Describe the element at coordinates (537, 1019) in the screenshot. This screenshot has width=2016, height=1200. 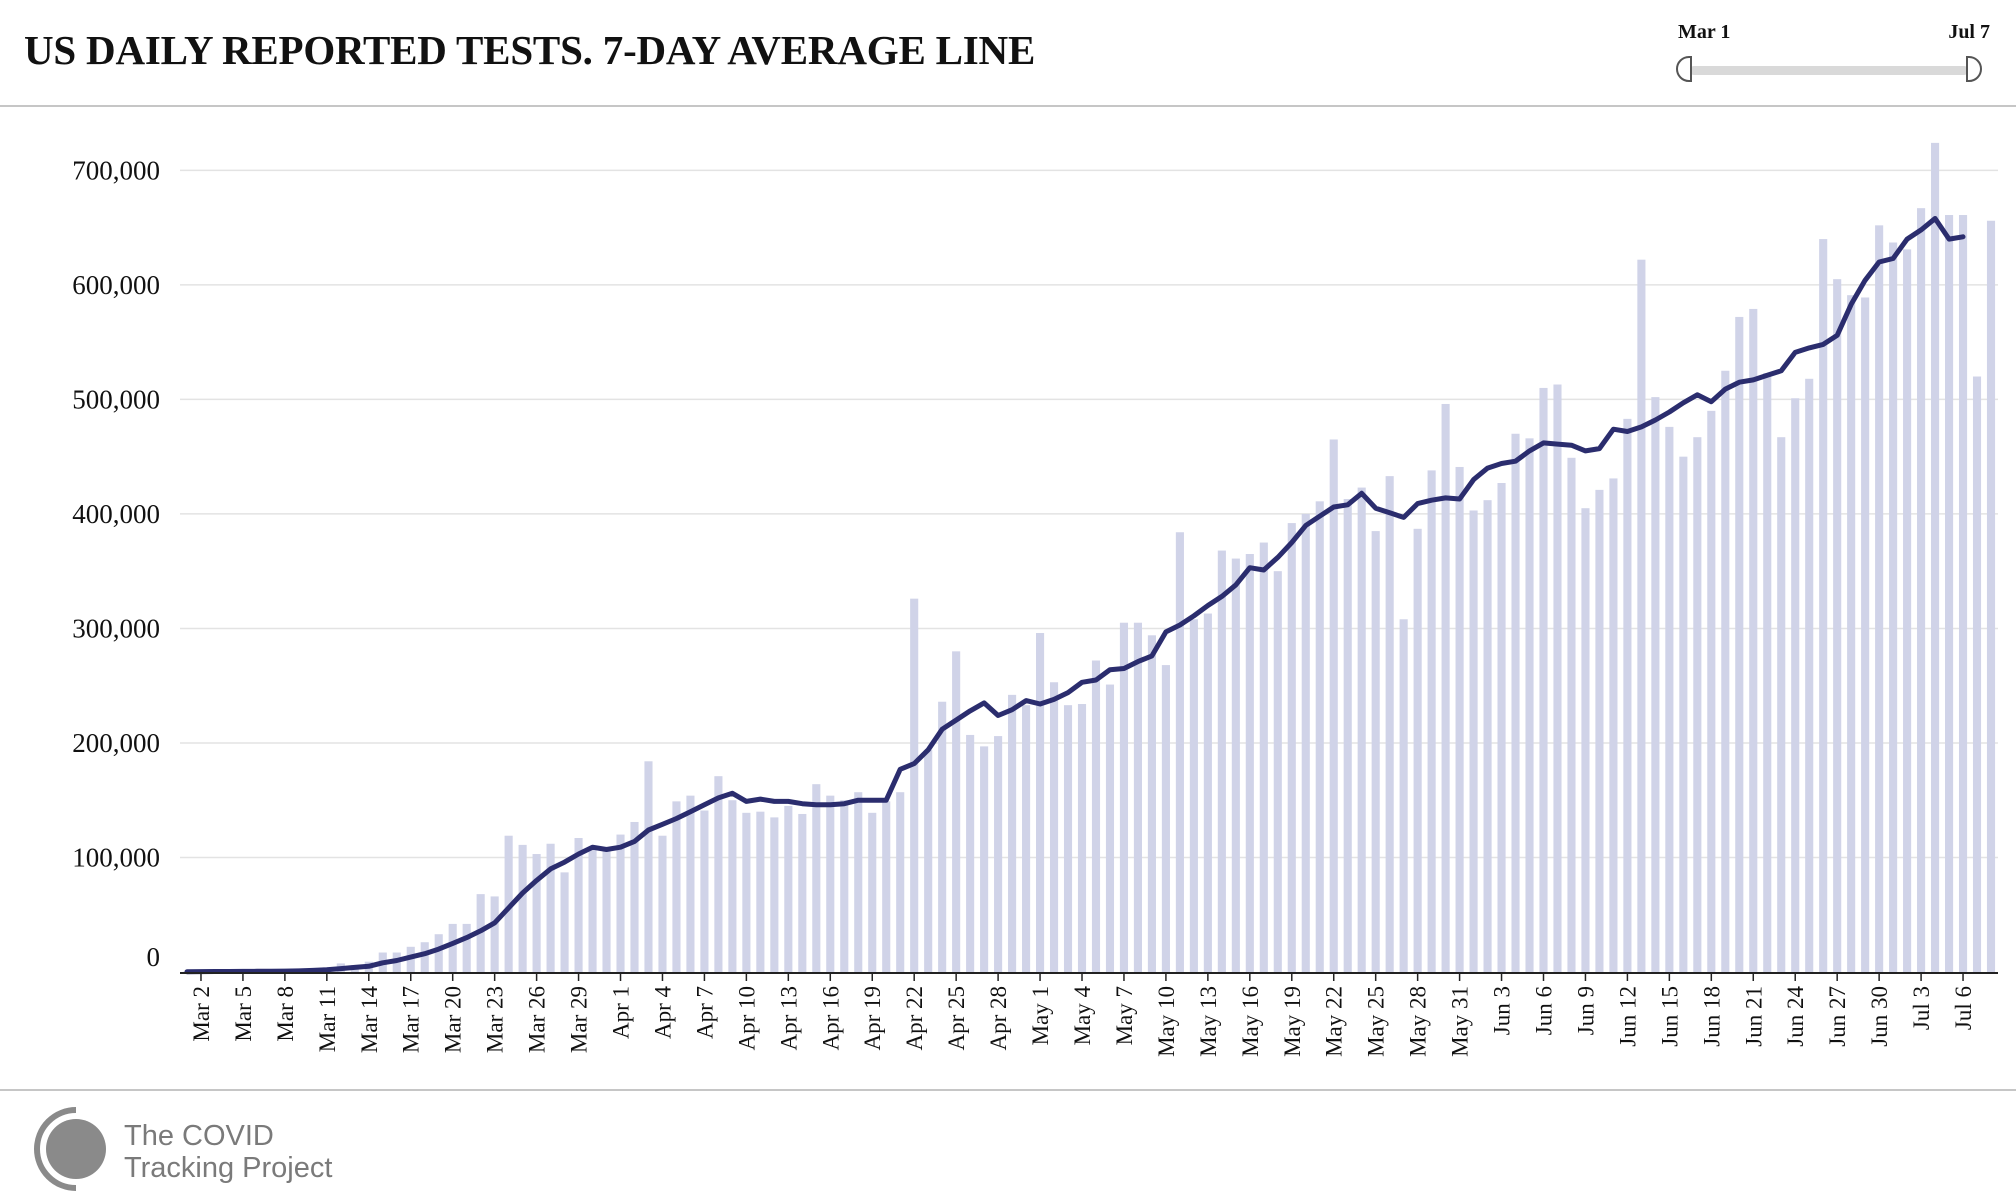
I see `x-tick-label: Mar 26` at that location.